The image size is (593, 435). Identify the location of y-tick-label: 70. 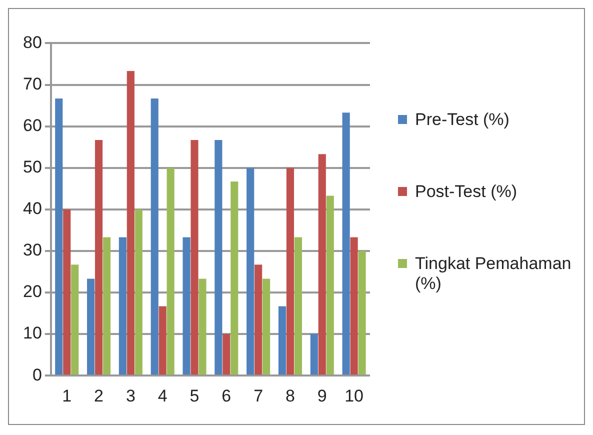
(32, 84).